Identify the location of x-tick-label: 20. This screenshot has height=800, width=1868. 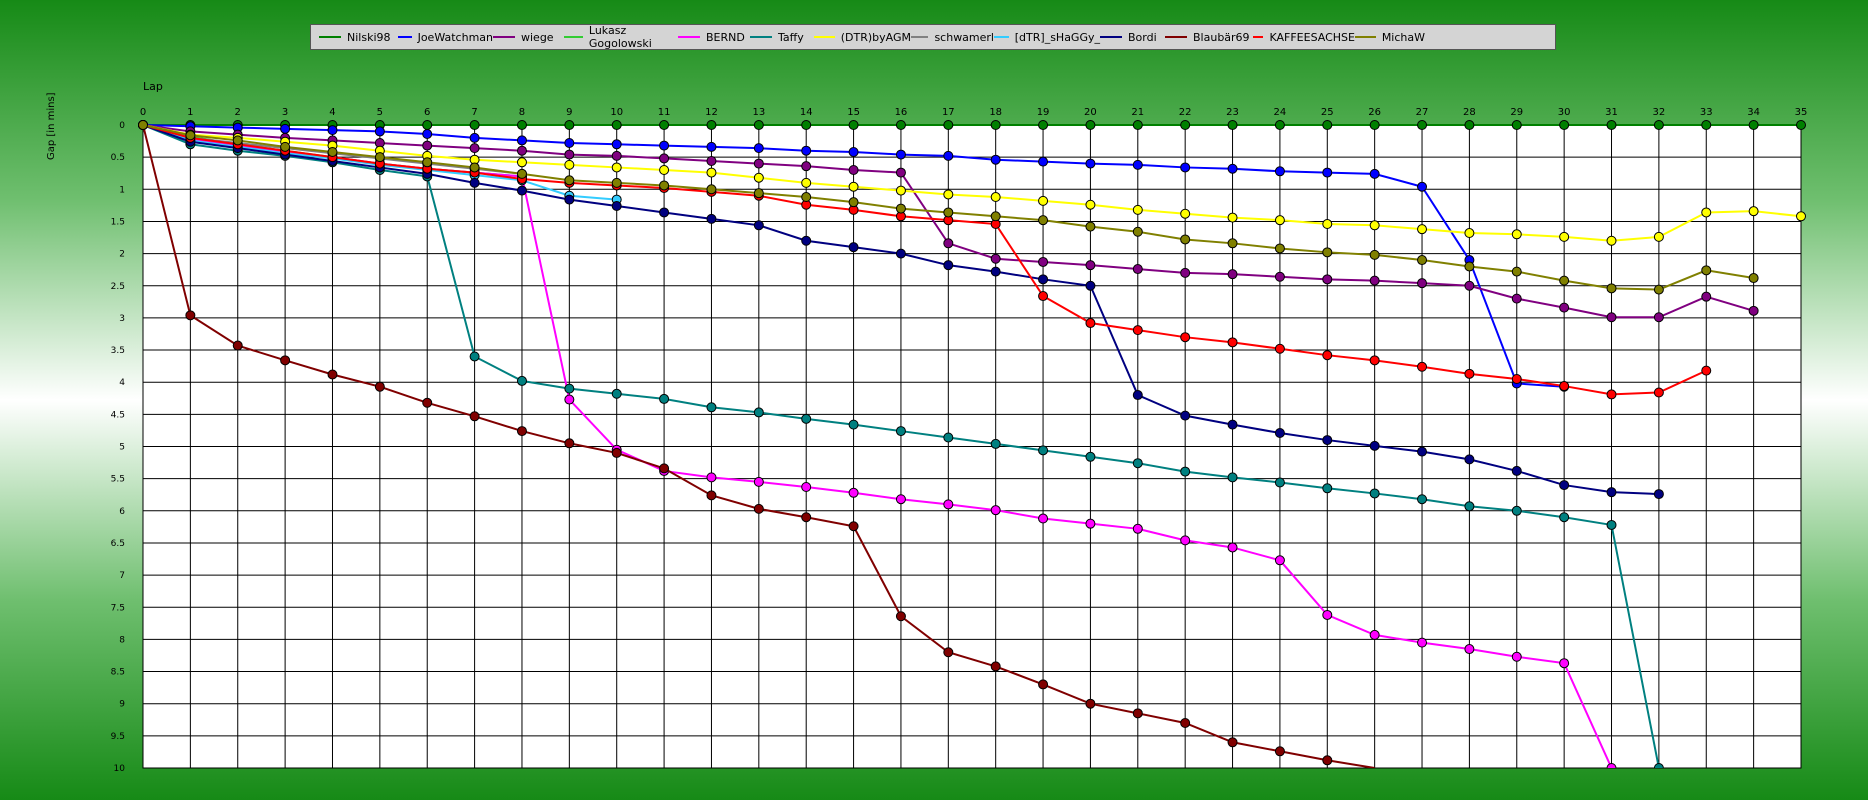
(1090, 112).